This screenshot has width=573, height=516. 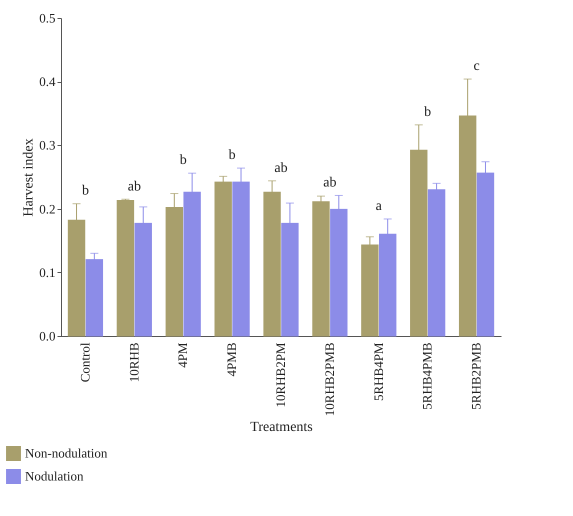 I want to click on y-tick-label: 0.4, so click(x=47, y=82).